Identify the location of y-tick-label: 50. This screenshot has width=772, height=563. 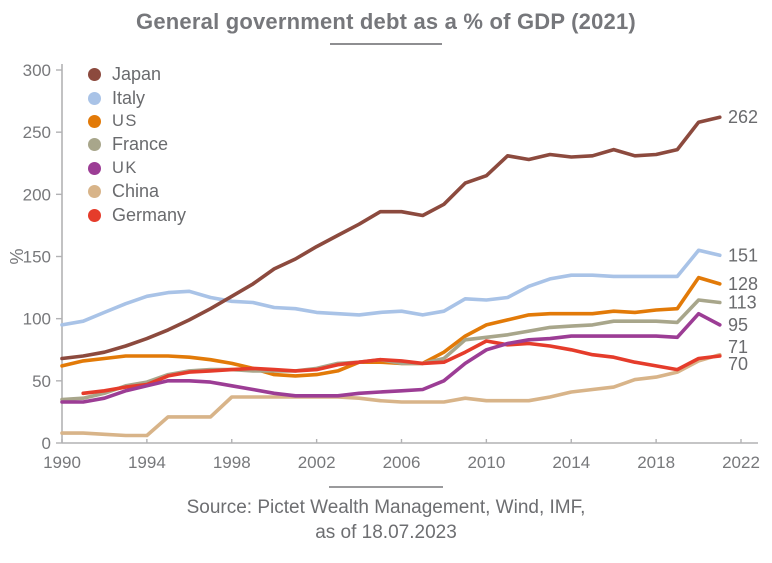
(41, 381).